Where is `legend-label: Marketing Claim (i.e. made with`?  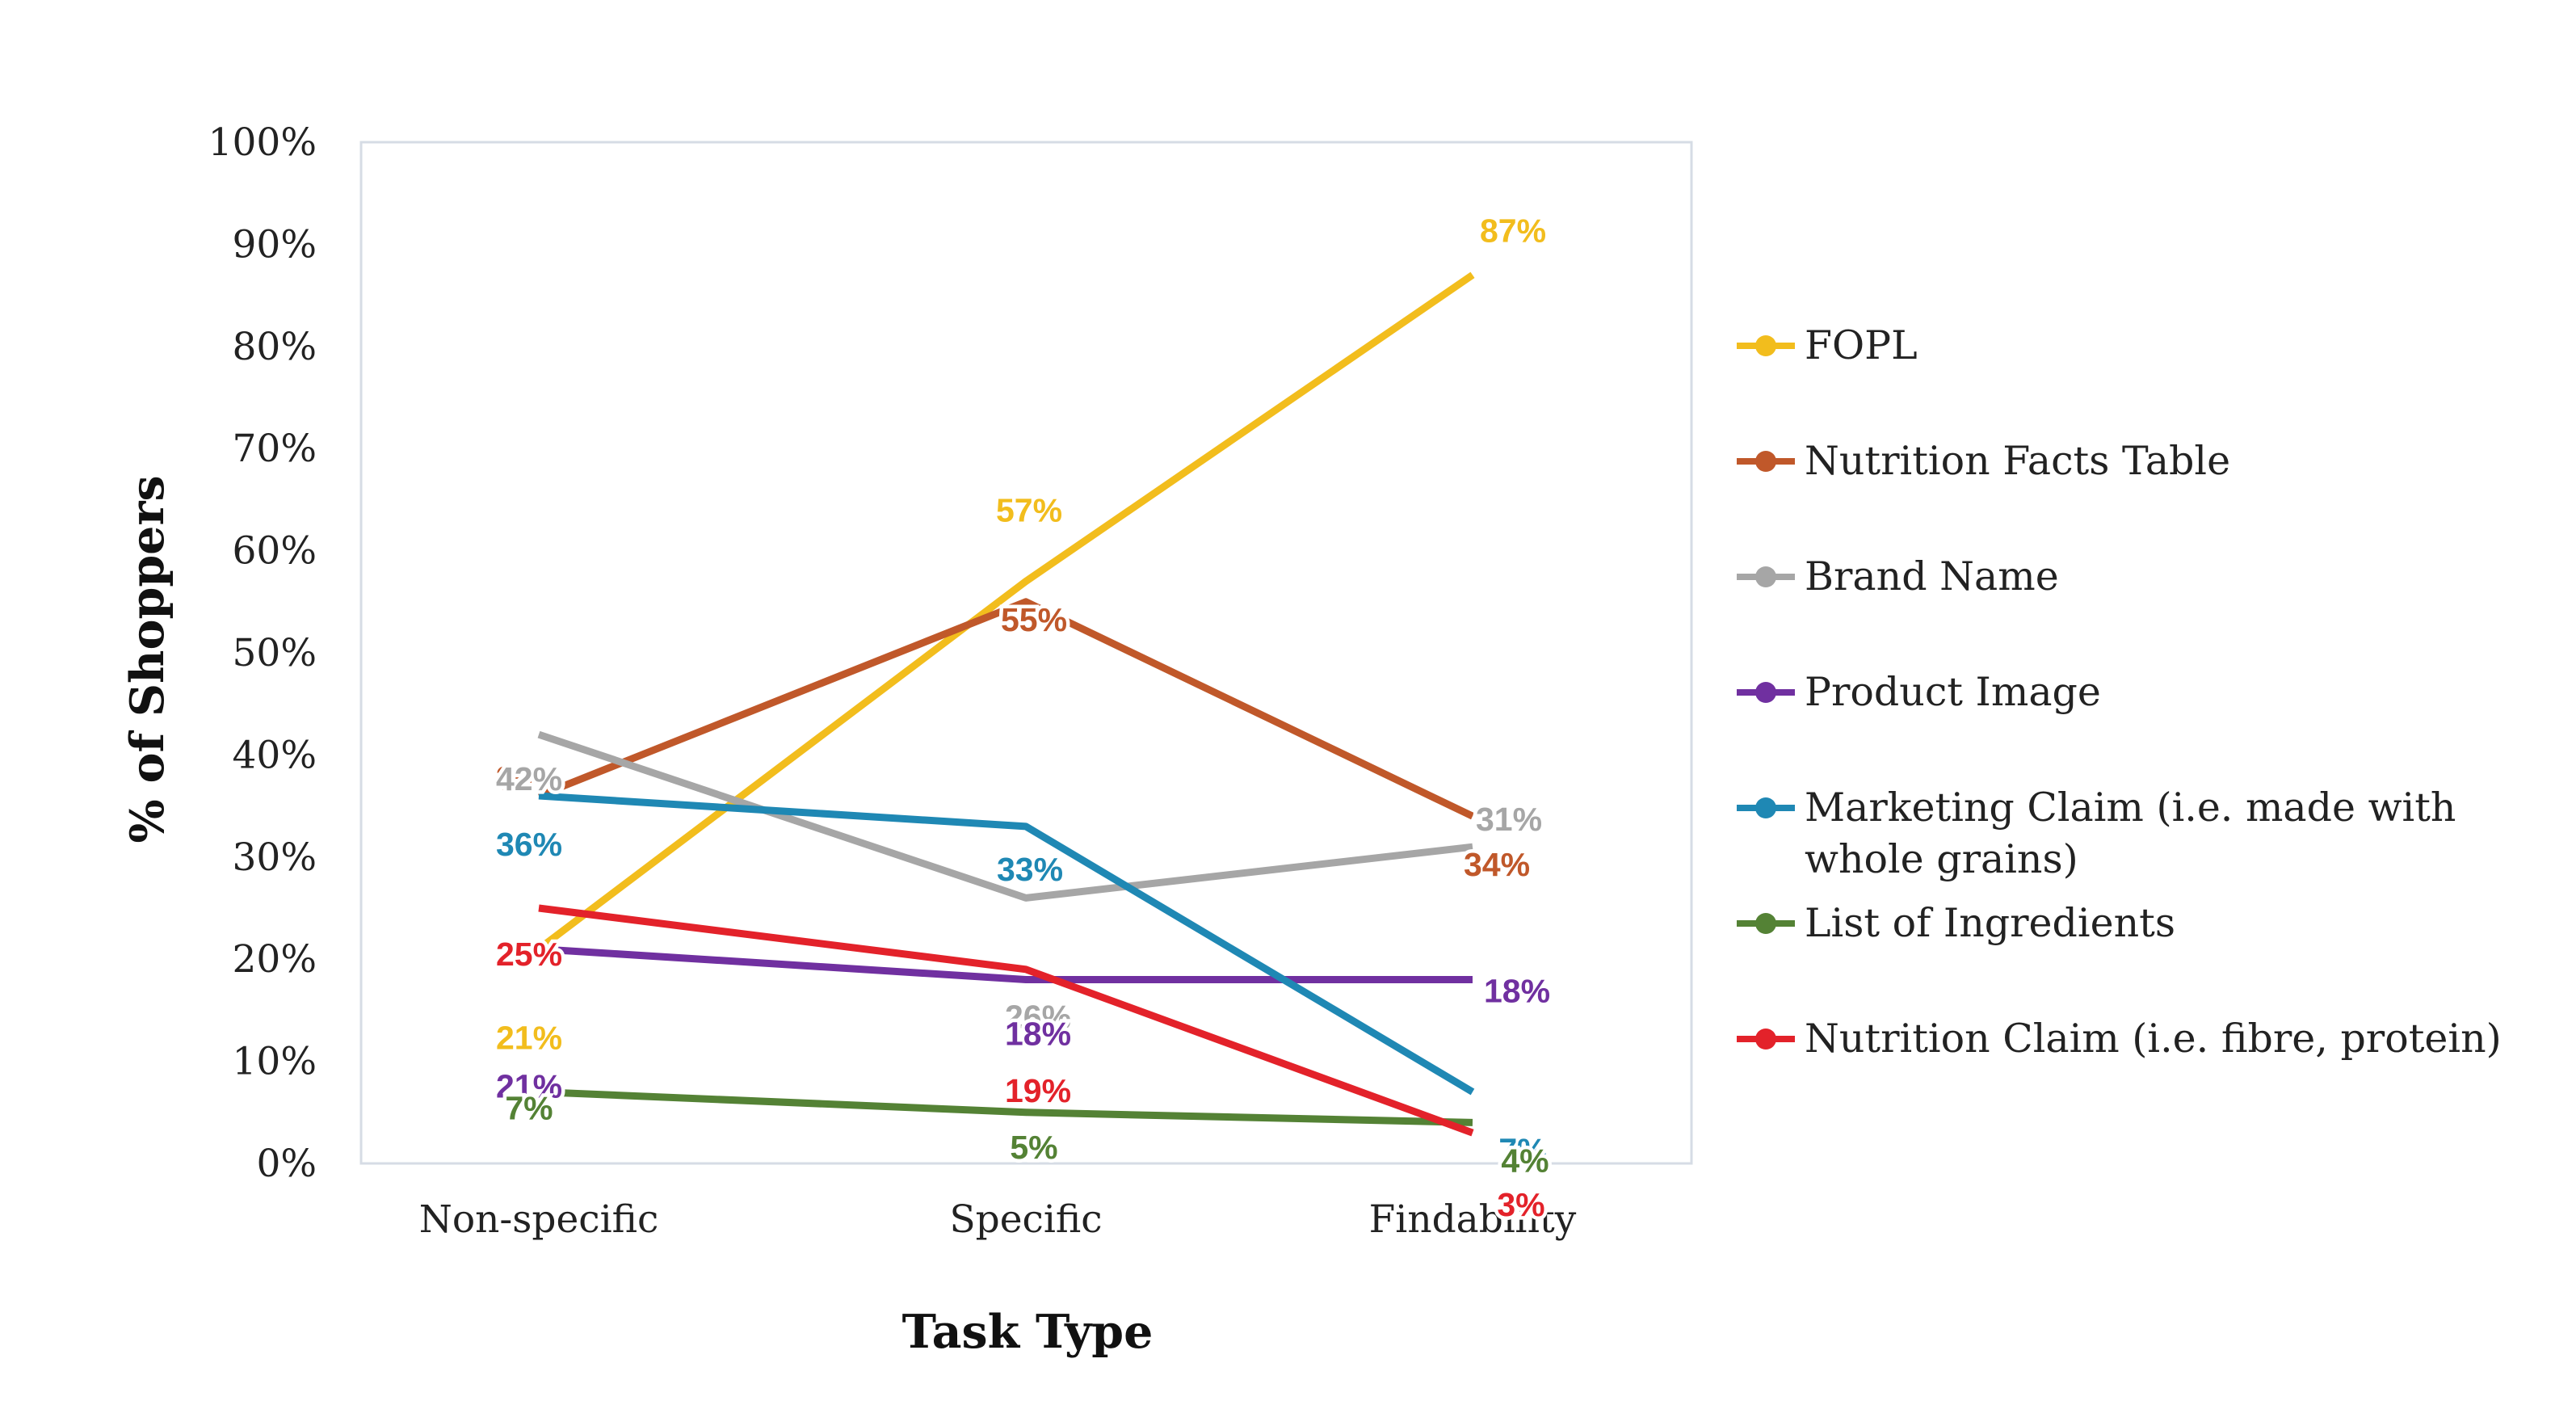
legend-label: Marketing Claim (i.e. made with is located at coordinates (2130, 808).